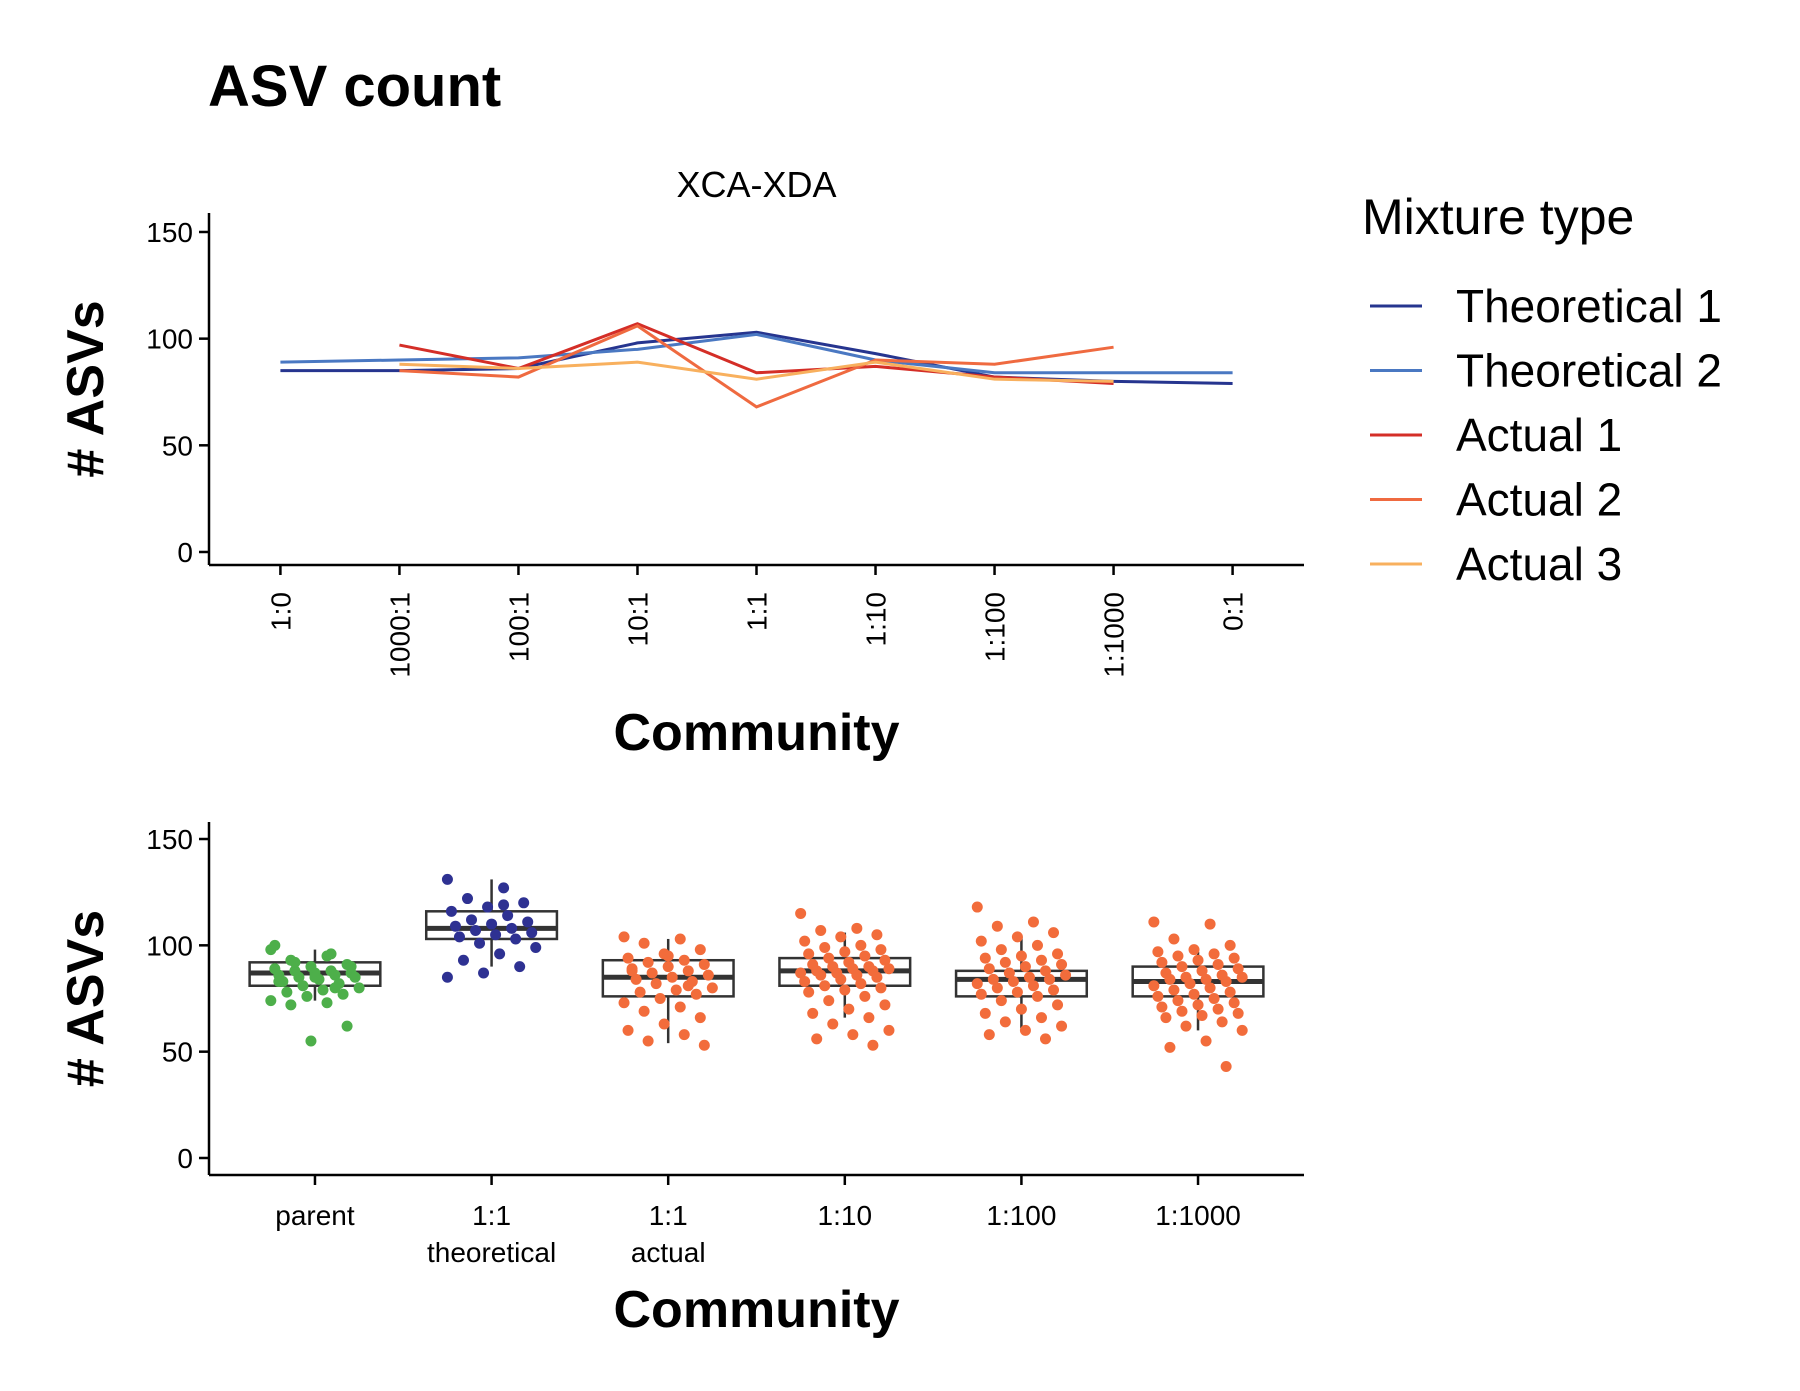  I want to click on x-tick-label: parent, so click(315, 1215).